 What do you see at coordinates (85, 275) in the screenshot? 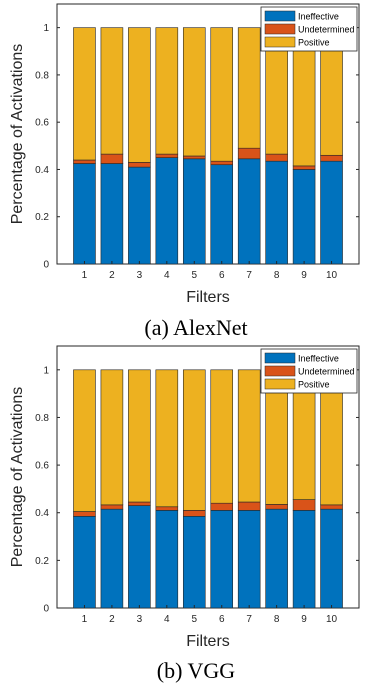
I see `x-tick-label: 1` at bounding box center [85, 275].